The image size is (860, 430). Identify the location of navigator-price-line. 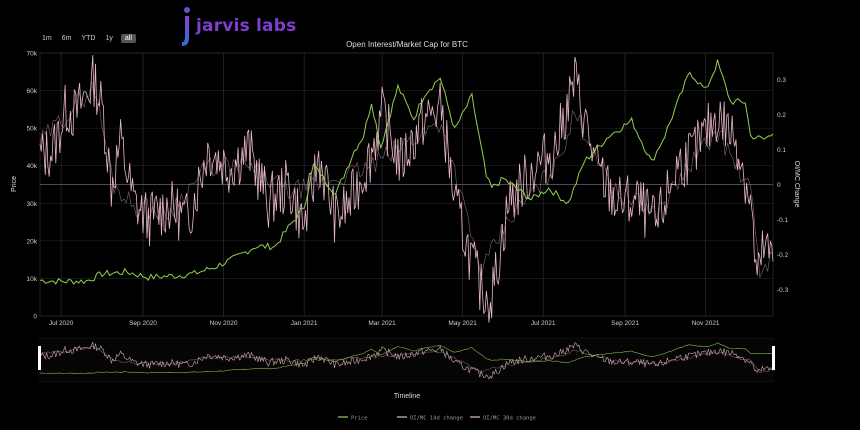
(407, 358).